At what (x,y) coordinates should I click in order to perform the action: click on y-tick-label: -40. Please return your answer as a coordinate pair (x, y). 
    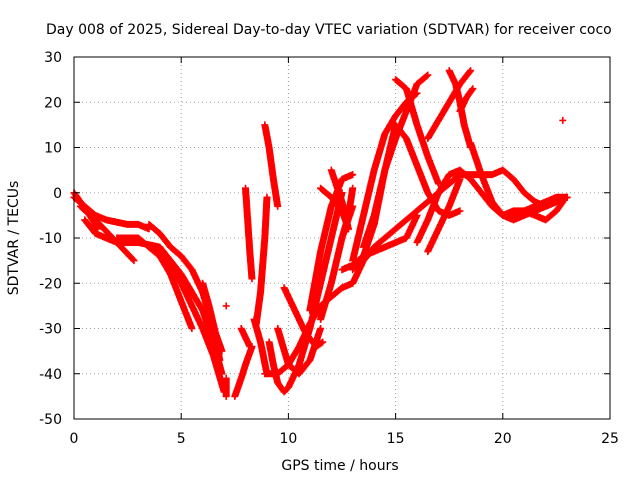
    Looking at the image, I should click on (50, 375).